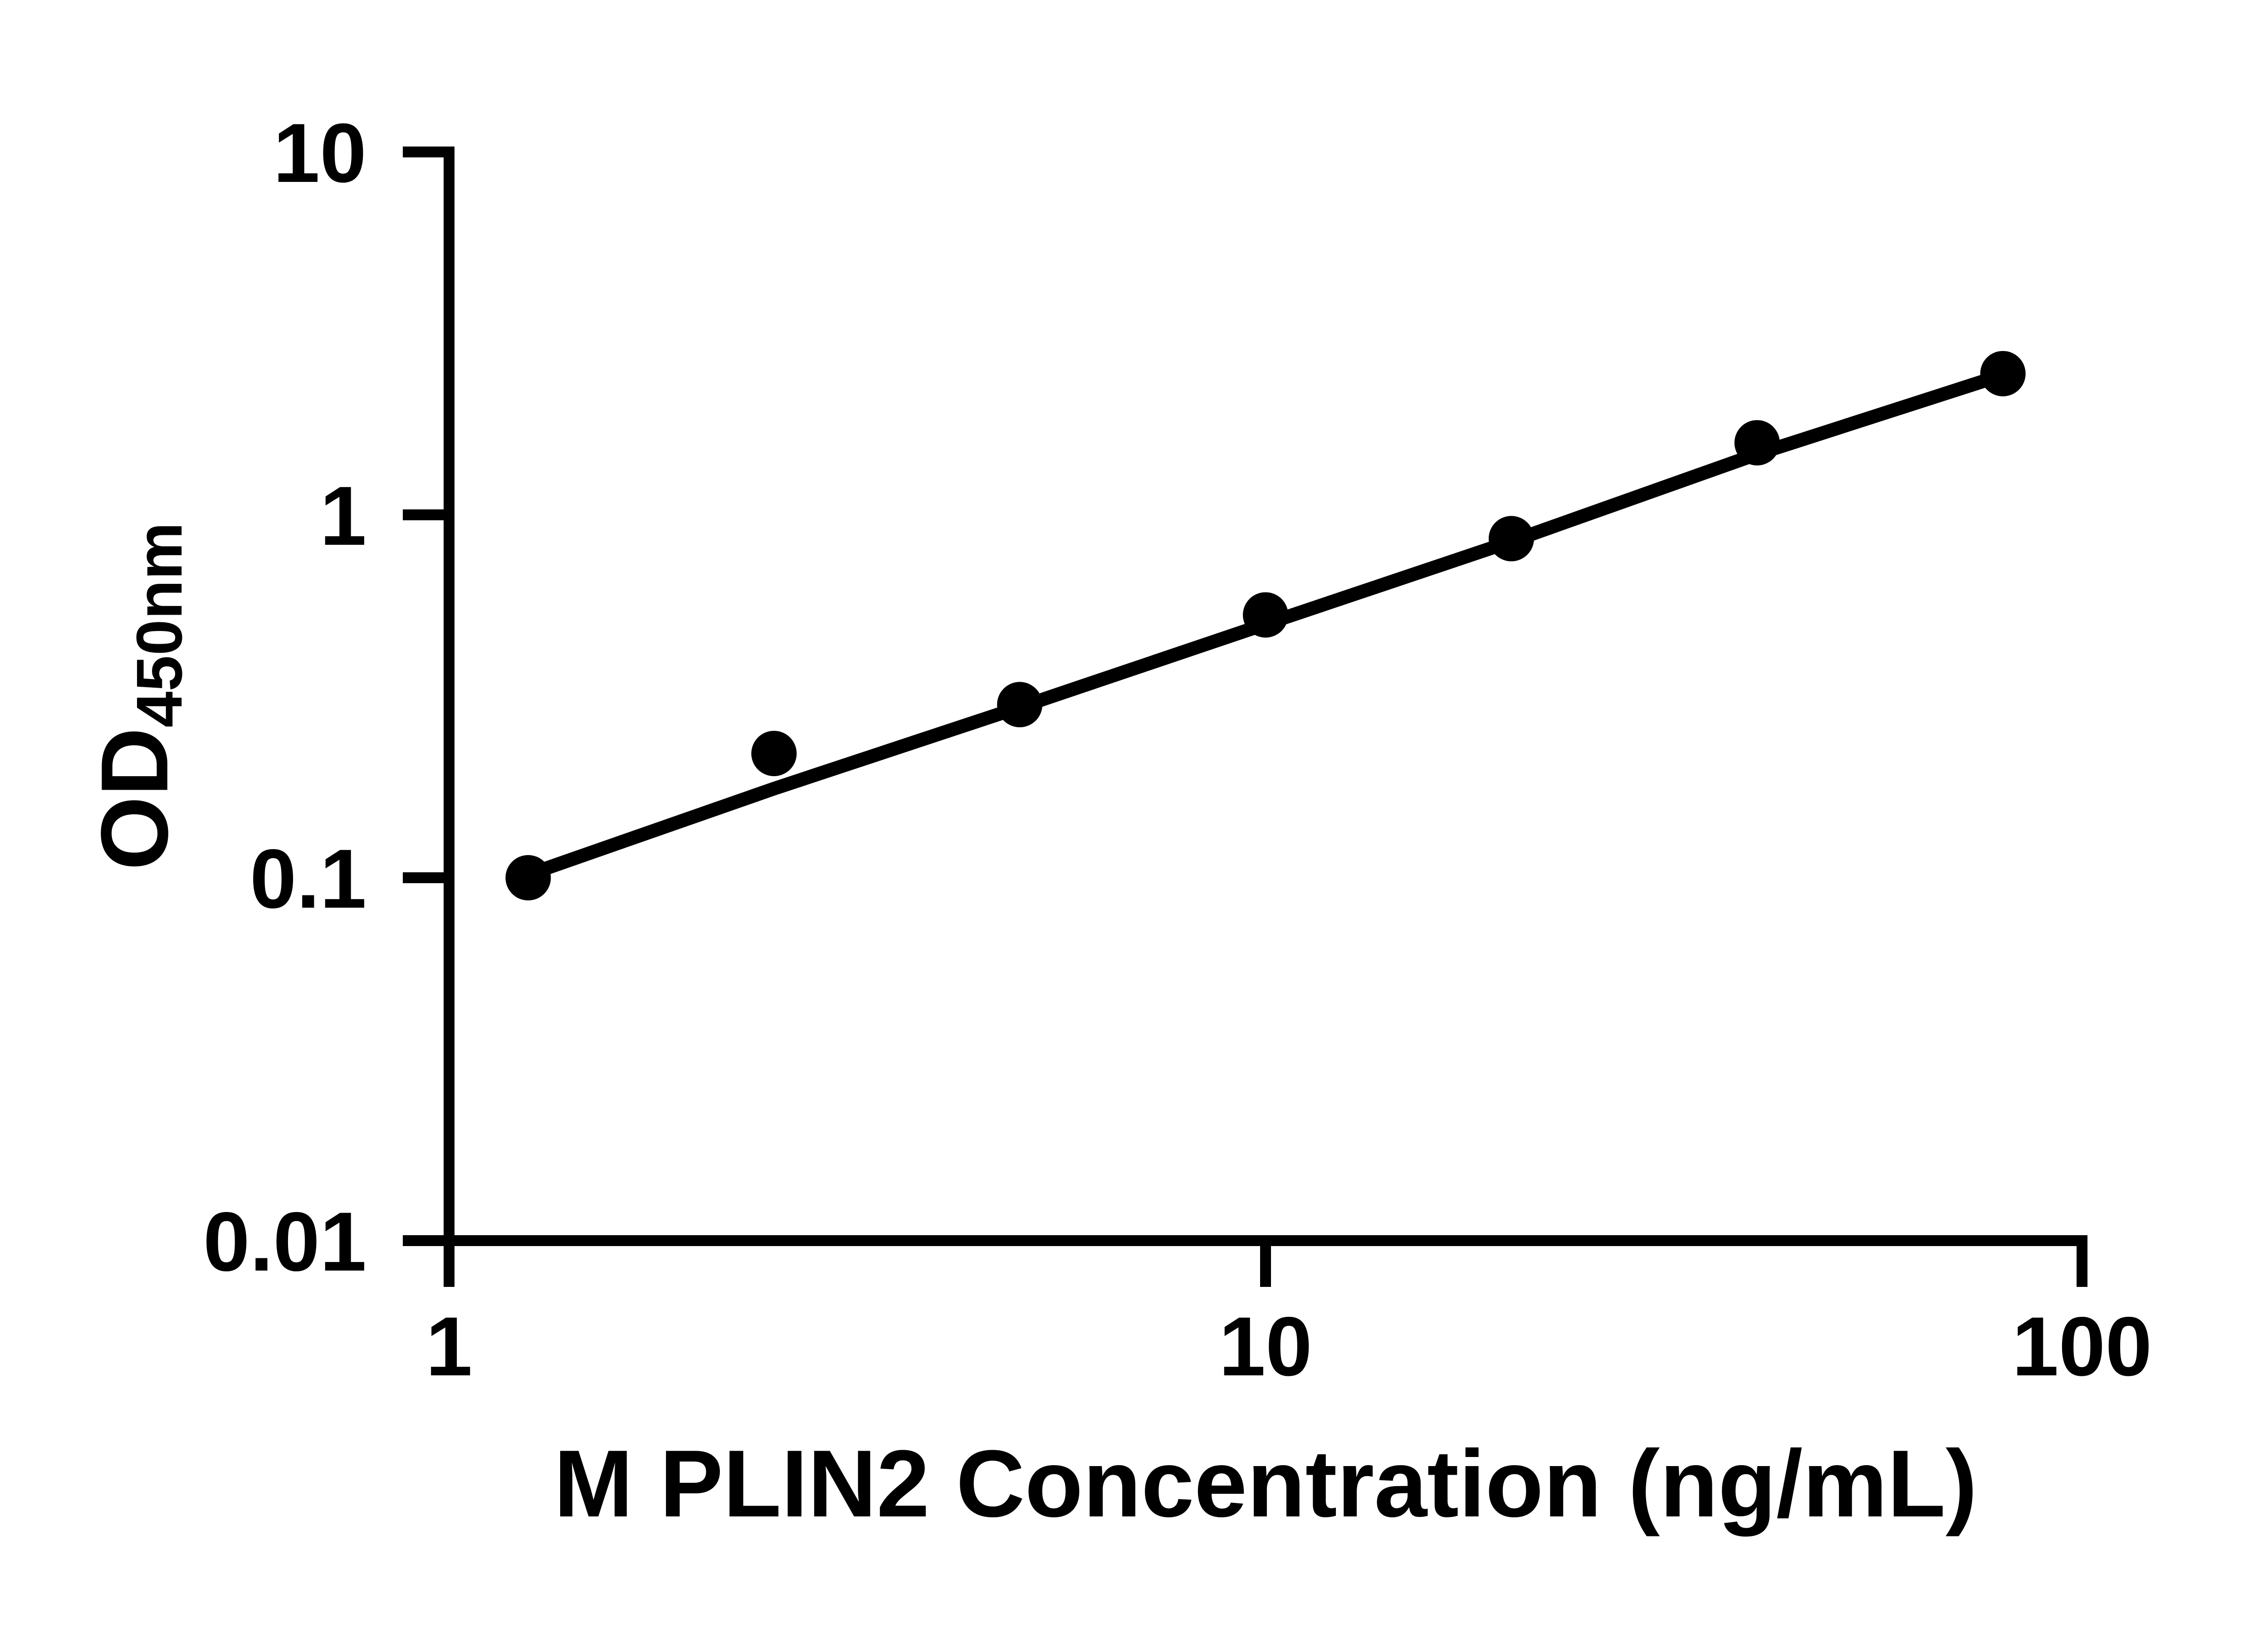 The height and width of the screenshot is (1633, 2268). What do you see at coordinates (1265, 1346) in the screenshot?
I see `x-tick-label: 10` at bounding box center [1265, 1346].